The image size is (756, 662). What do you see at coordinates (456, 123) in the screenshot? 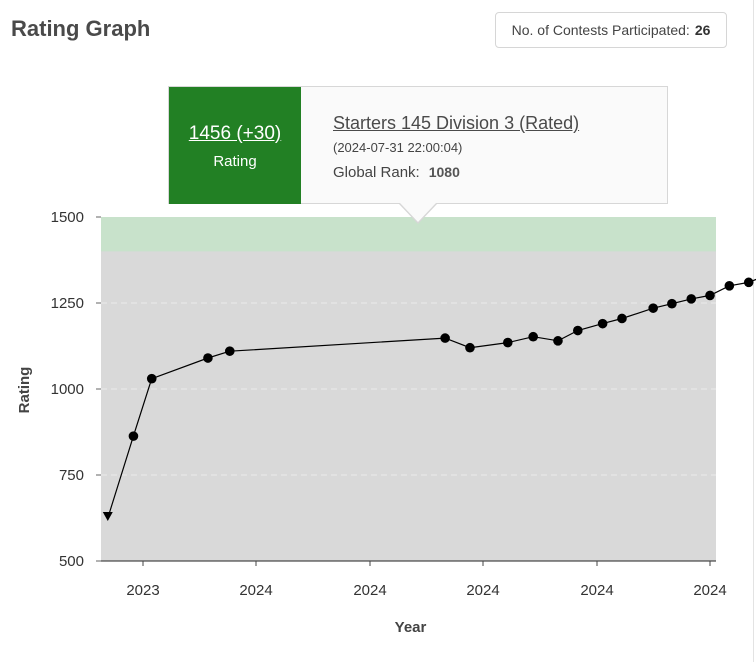
I see `tooltip-contest-link: Starters 145 Division 3 (Rated)` at bounding box center [456, 123].